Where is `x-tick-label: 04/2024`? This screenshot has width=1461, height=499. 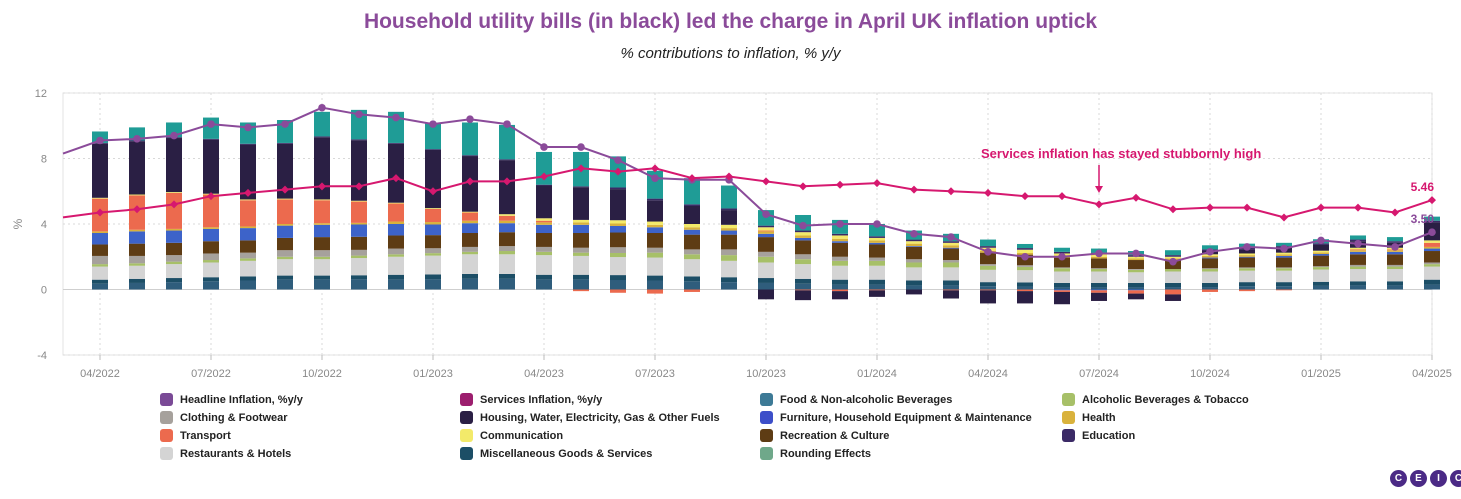 x-tick-label: 04/2024 is located at coordinates (988, 374).